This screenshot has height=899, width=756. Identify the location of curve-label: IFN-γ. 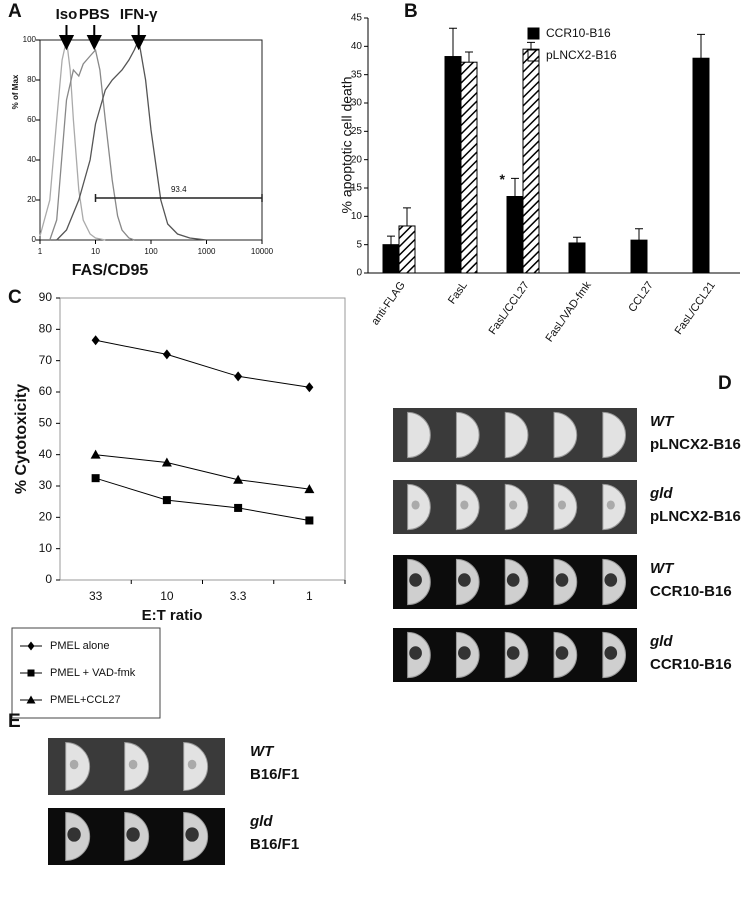
(139, 14).